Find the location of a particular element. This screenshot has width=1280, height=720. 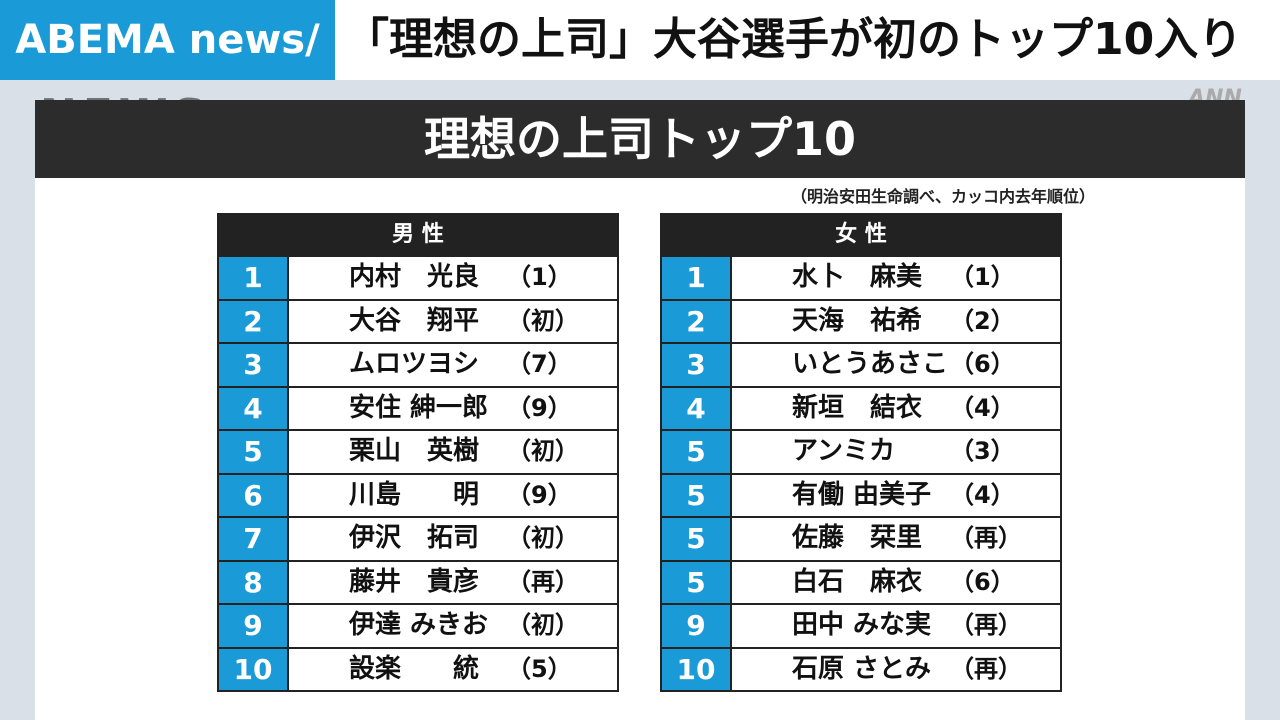

table-row: 5 栗山 英樹 （初） is located at coordinates (418, 451).